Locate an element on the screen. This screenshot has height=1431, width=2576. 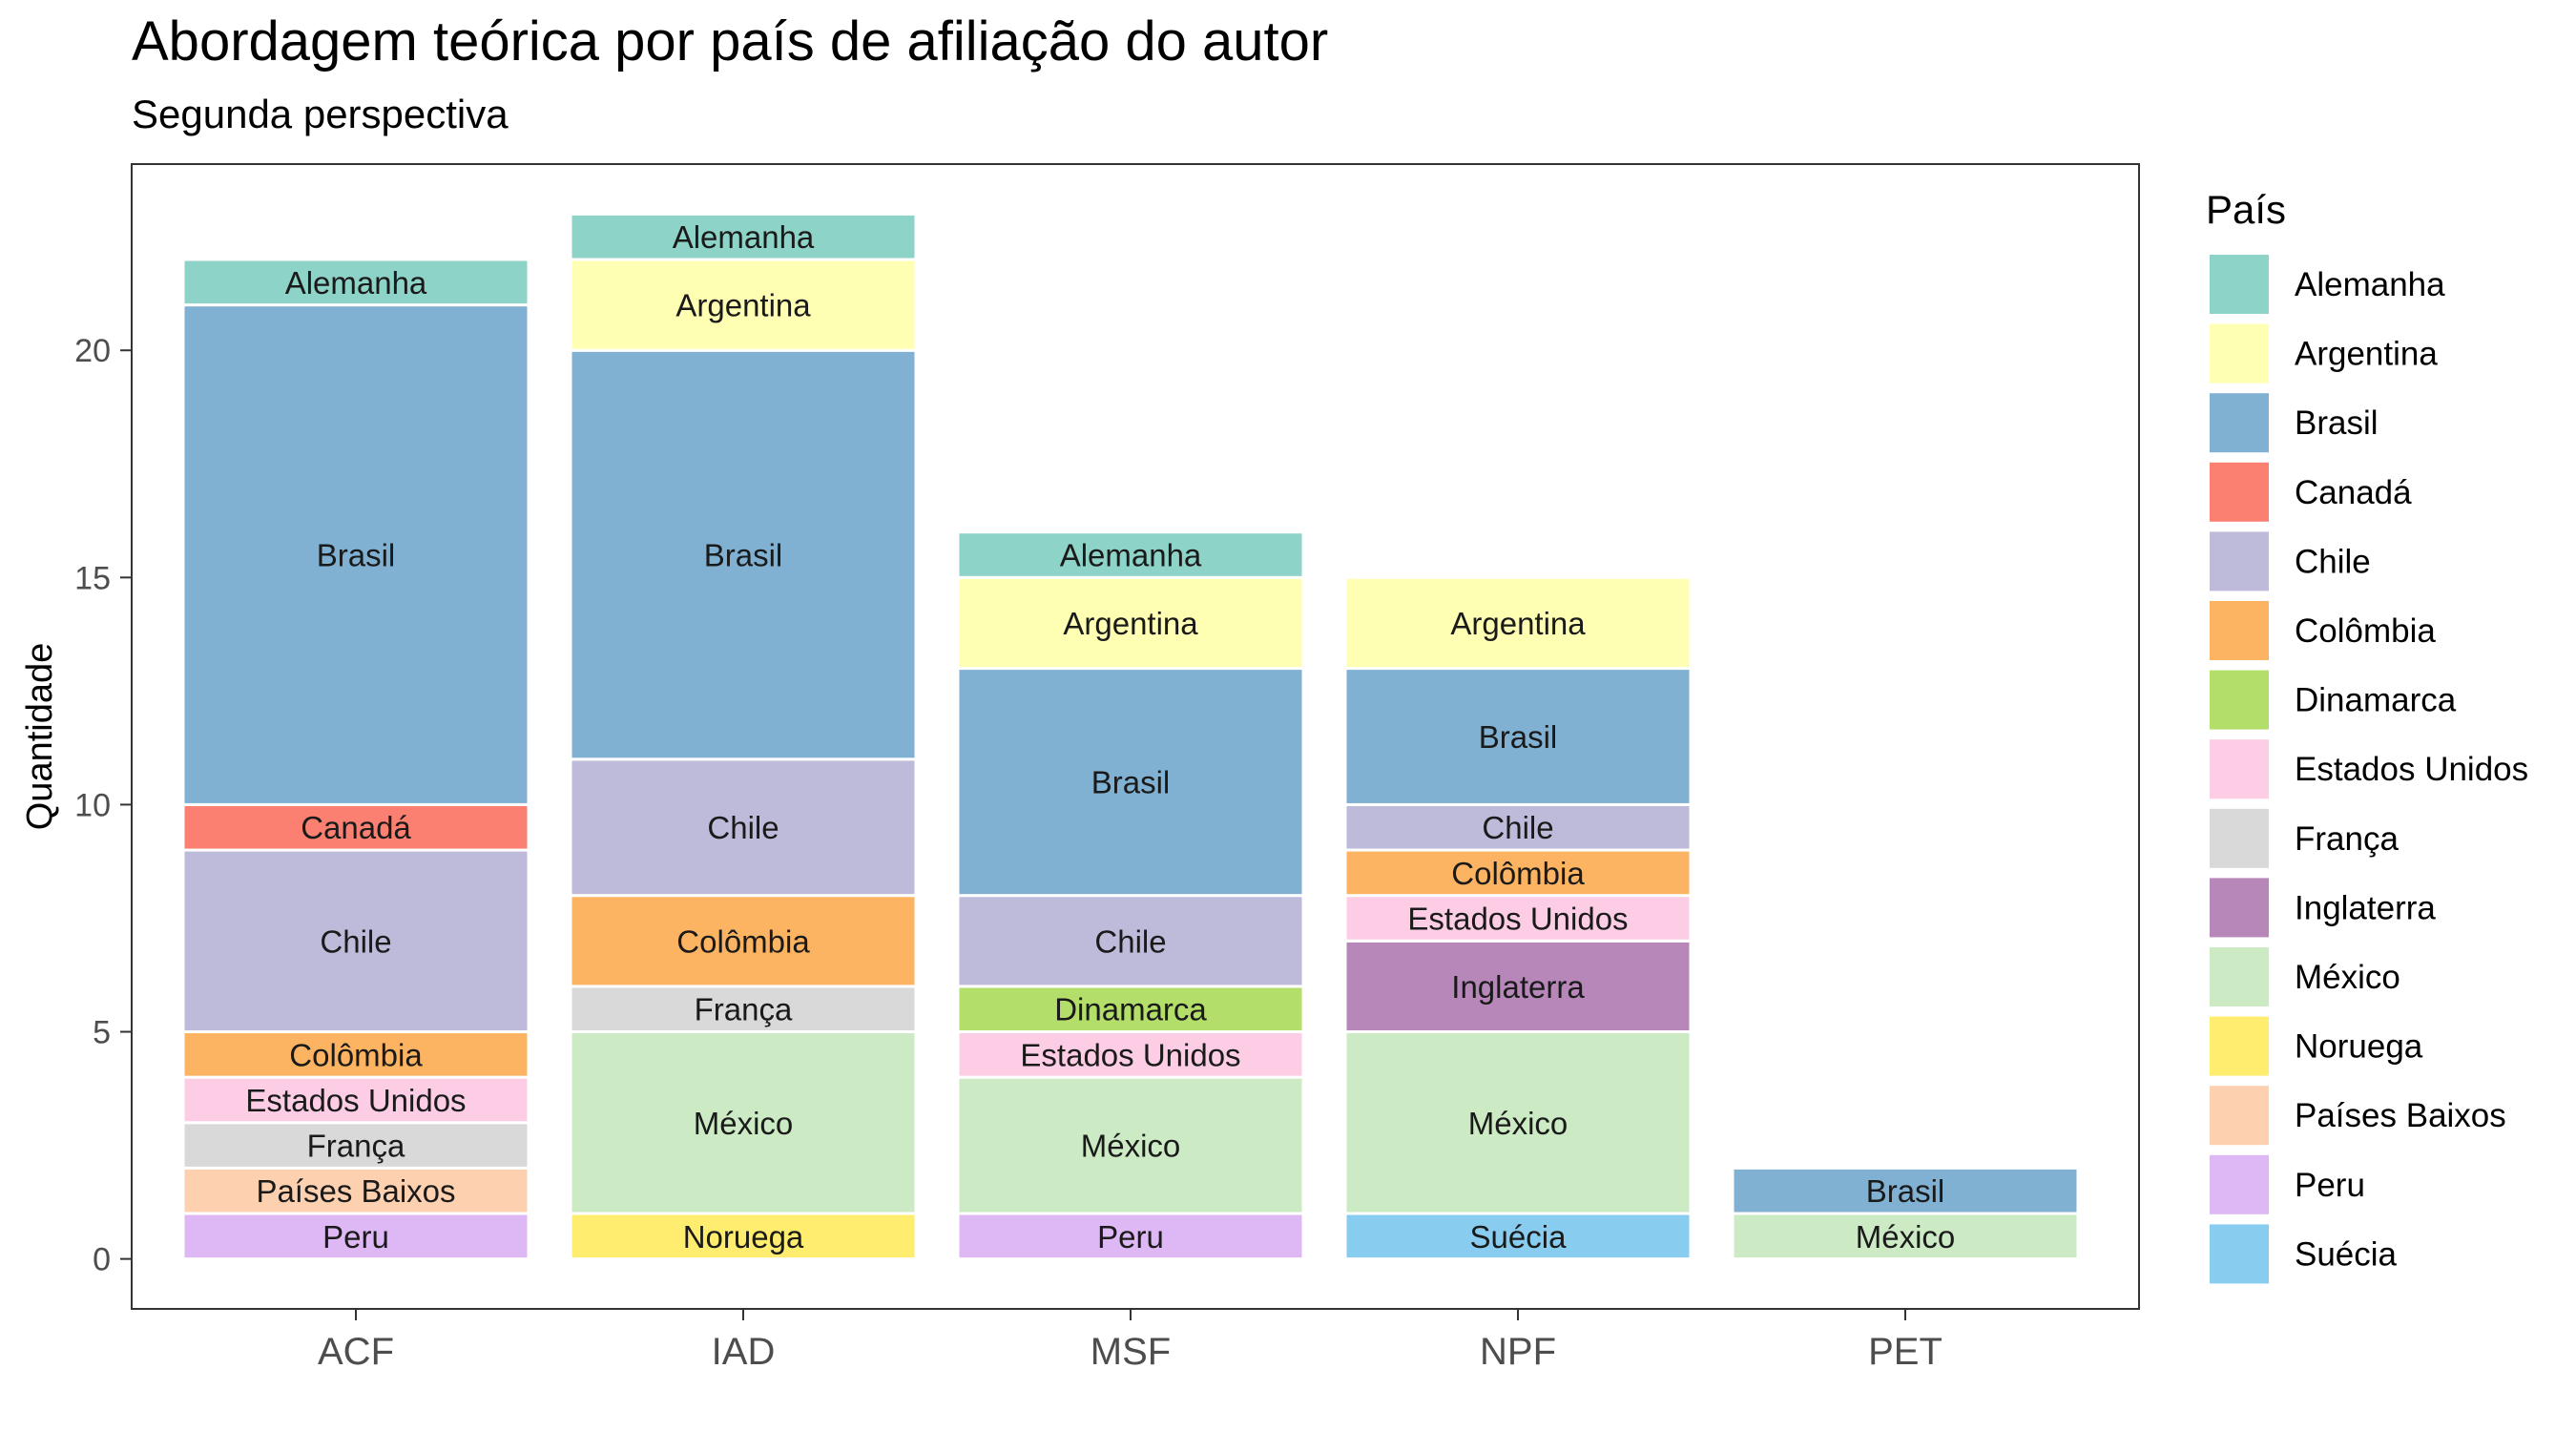
segment-label-msf-alemanha: Alemanha is located at coordinates (1131, 555).